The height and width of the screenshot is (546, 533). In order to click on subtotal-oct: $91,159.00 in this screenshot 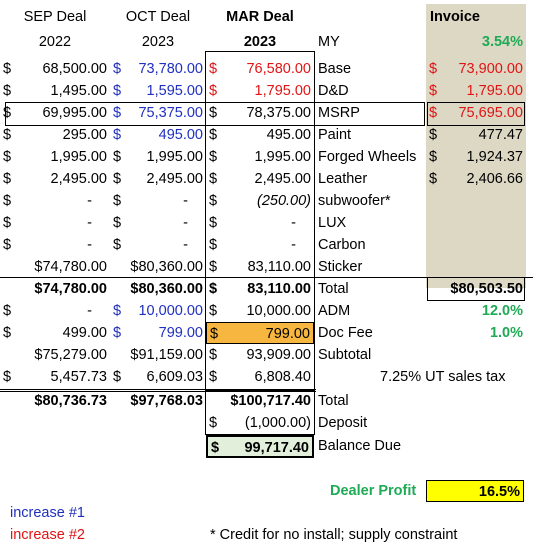, I will do `click(166, 355)`.